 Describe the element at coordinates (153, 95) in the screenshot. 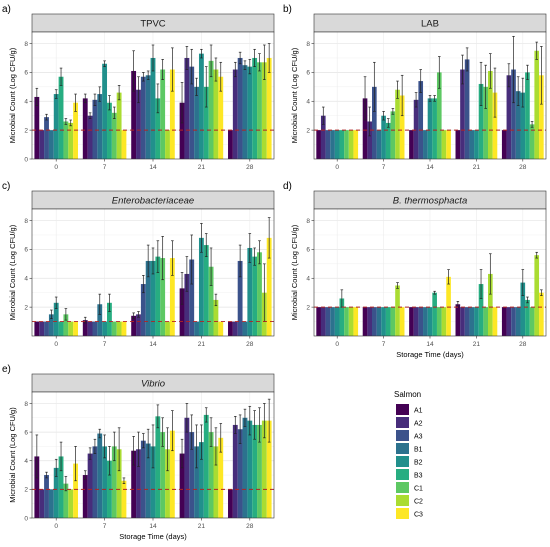

I see `panel-border` at that location.